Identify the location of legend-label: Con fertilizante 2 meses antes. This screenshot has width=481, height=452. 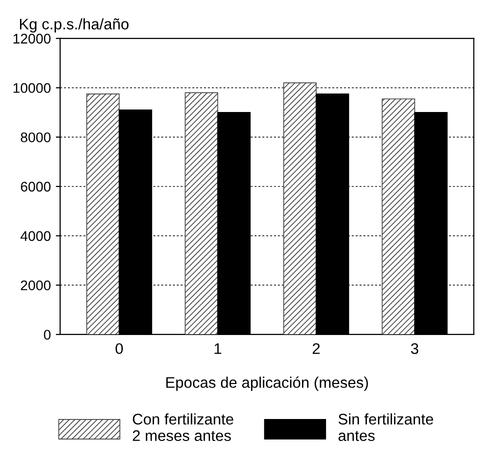
(183, 427).